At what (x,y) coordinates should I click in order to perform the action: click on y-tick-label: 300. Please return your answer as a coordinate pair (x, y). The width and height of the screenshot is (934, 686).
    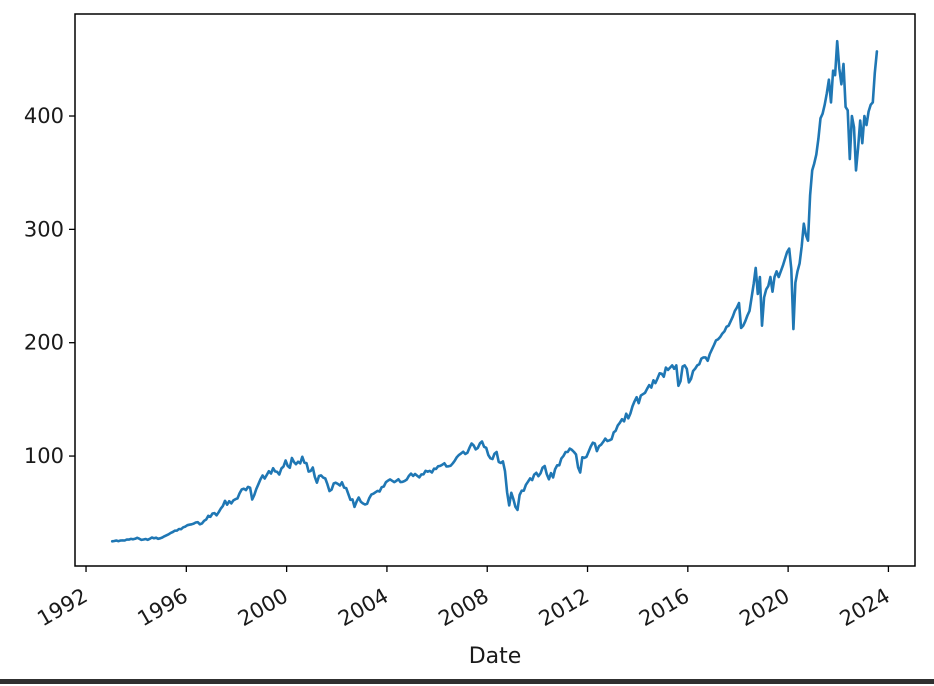
    Looking at the image, I should click on (44, 229).